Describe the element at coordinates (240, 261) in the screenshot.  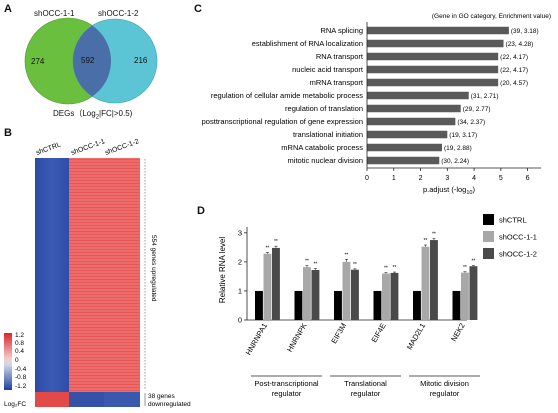
I see `rna-y-tick-label: 2` at that location.